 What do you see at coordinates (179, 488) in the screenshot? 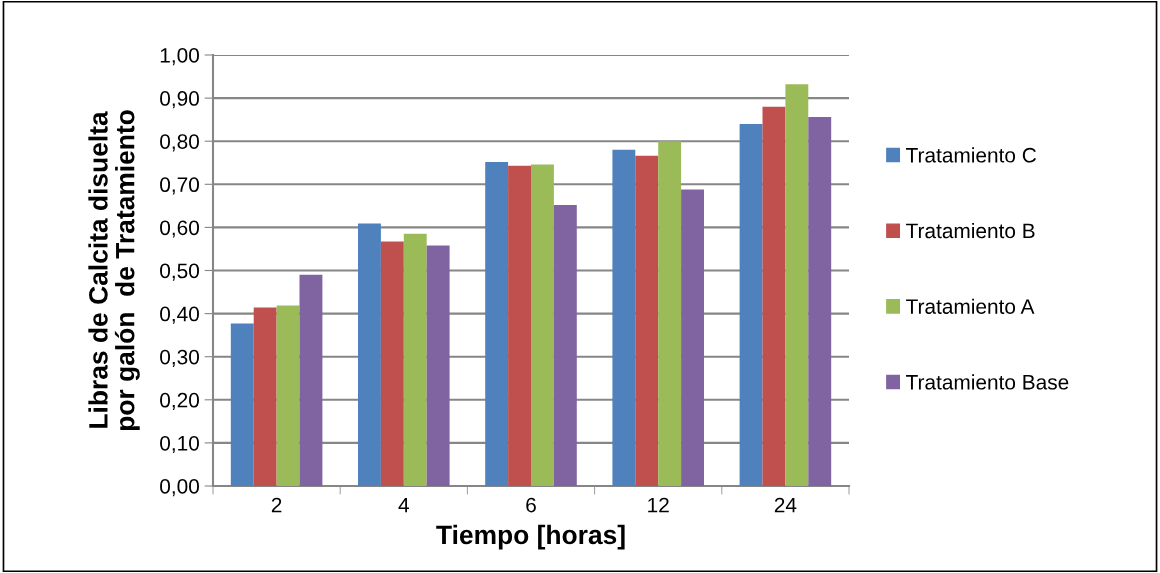
I see `y-tick-label: 0,00` at bounding box center [179, 488].